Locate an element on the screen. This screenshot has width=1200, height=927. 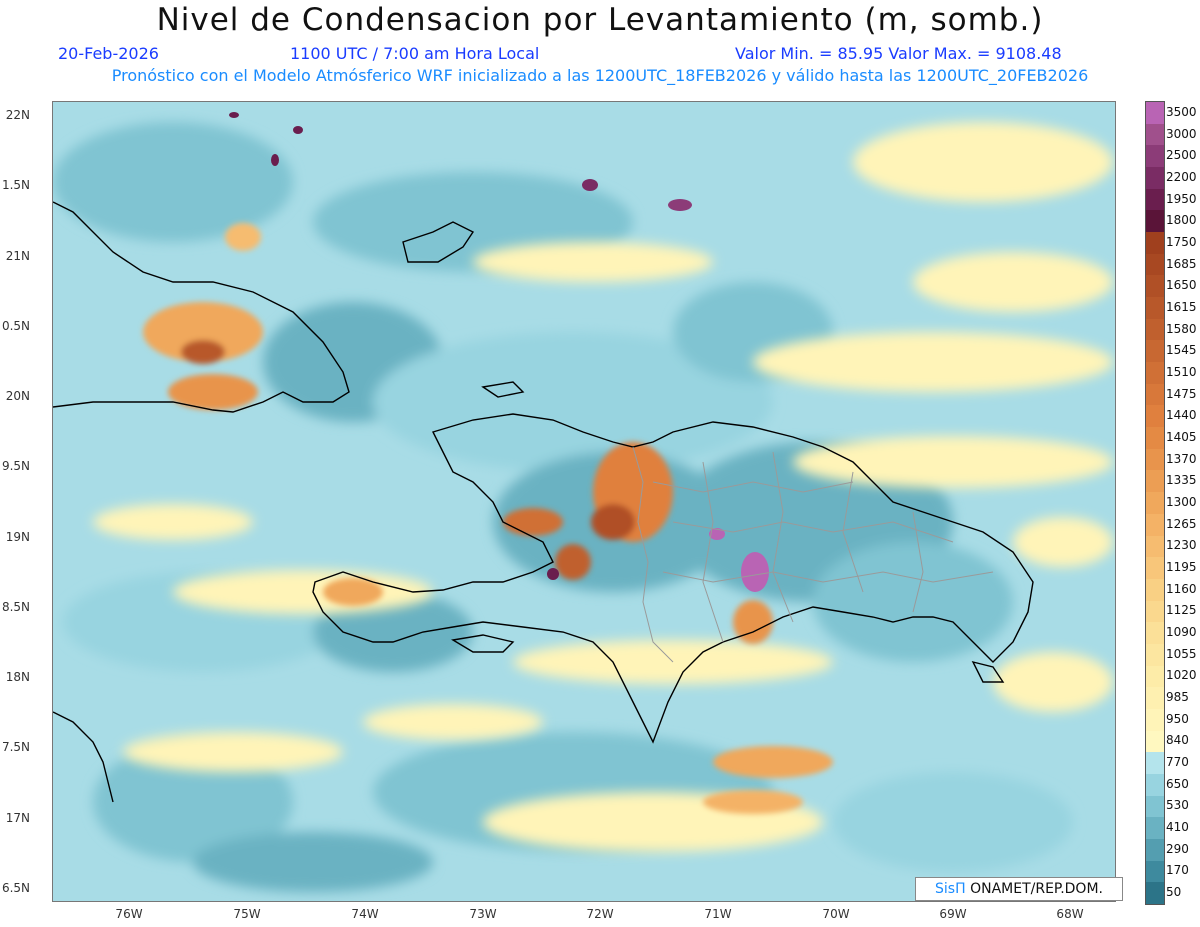
legend-label: 3000 is located at coordinates (1181, 133).